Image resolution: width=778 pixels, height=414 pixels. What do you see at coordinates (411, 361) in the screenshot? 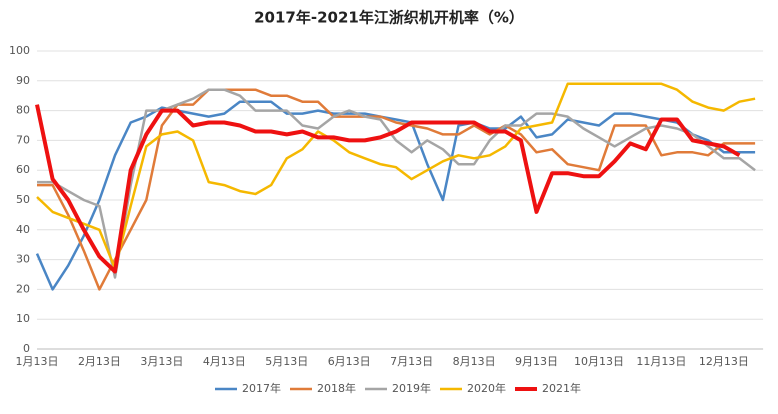
I see `x-tick-label: 7月13日` at bounding box center [411, 361].